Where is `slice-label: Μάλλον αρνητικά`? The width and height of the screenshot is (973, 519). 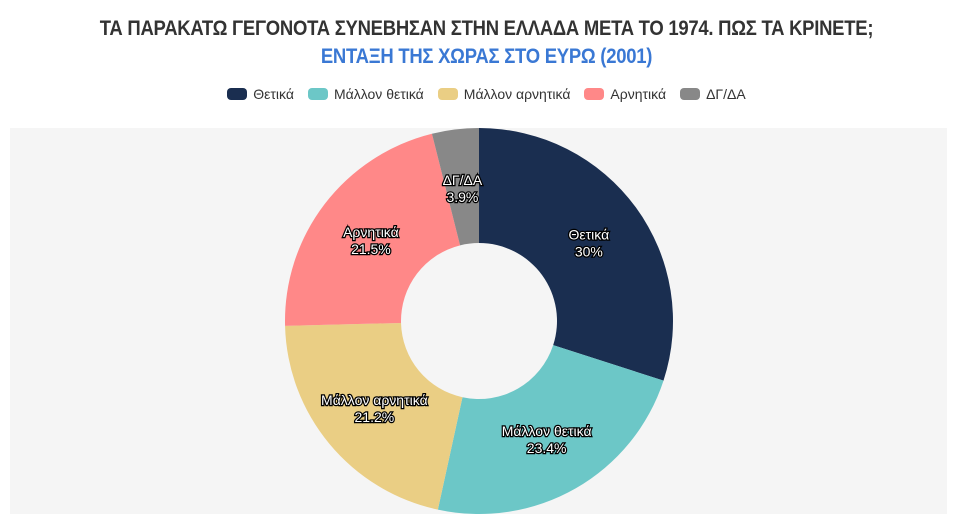 slice-label: Μάλλον αρνητικά is located at coordinates (374, 400).